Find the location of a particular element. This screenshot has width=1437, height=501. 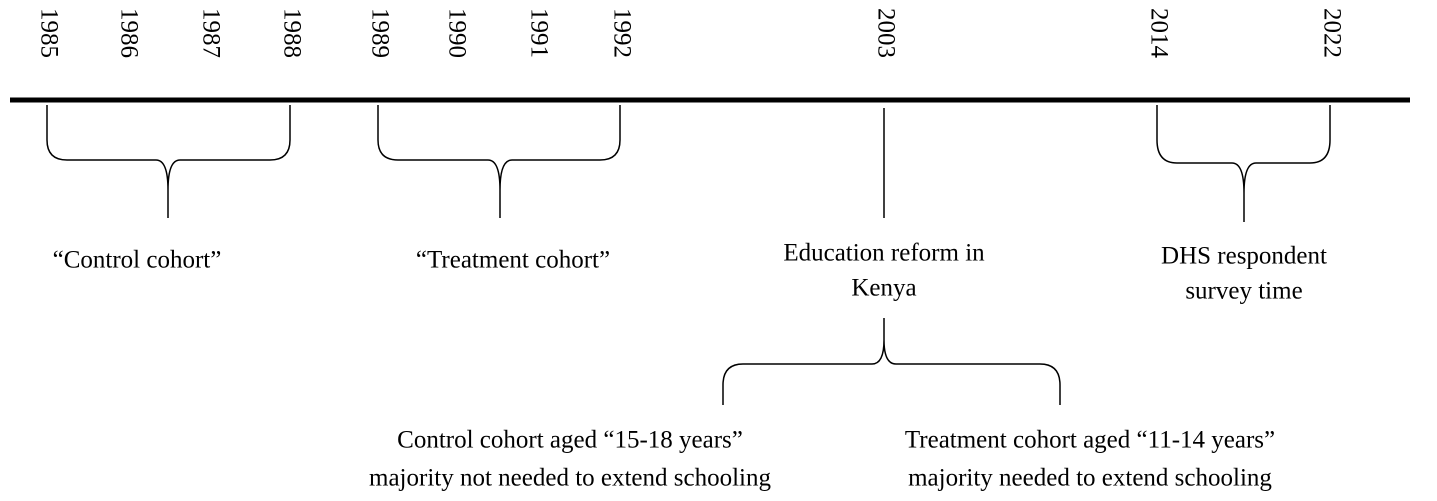

survey-bracket is located at coordinates (1243, 163).